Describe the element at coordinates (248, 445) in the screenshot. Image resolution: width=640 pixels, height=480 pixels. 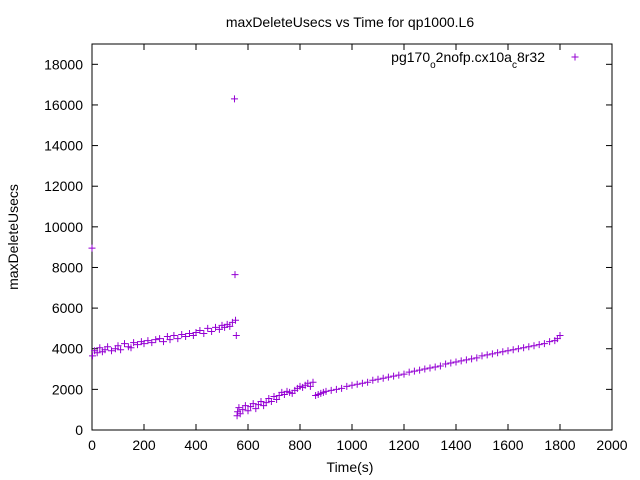
I see `x-tick-label: 600` at that location.